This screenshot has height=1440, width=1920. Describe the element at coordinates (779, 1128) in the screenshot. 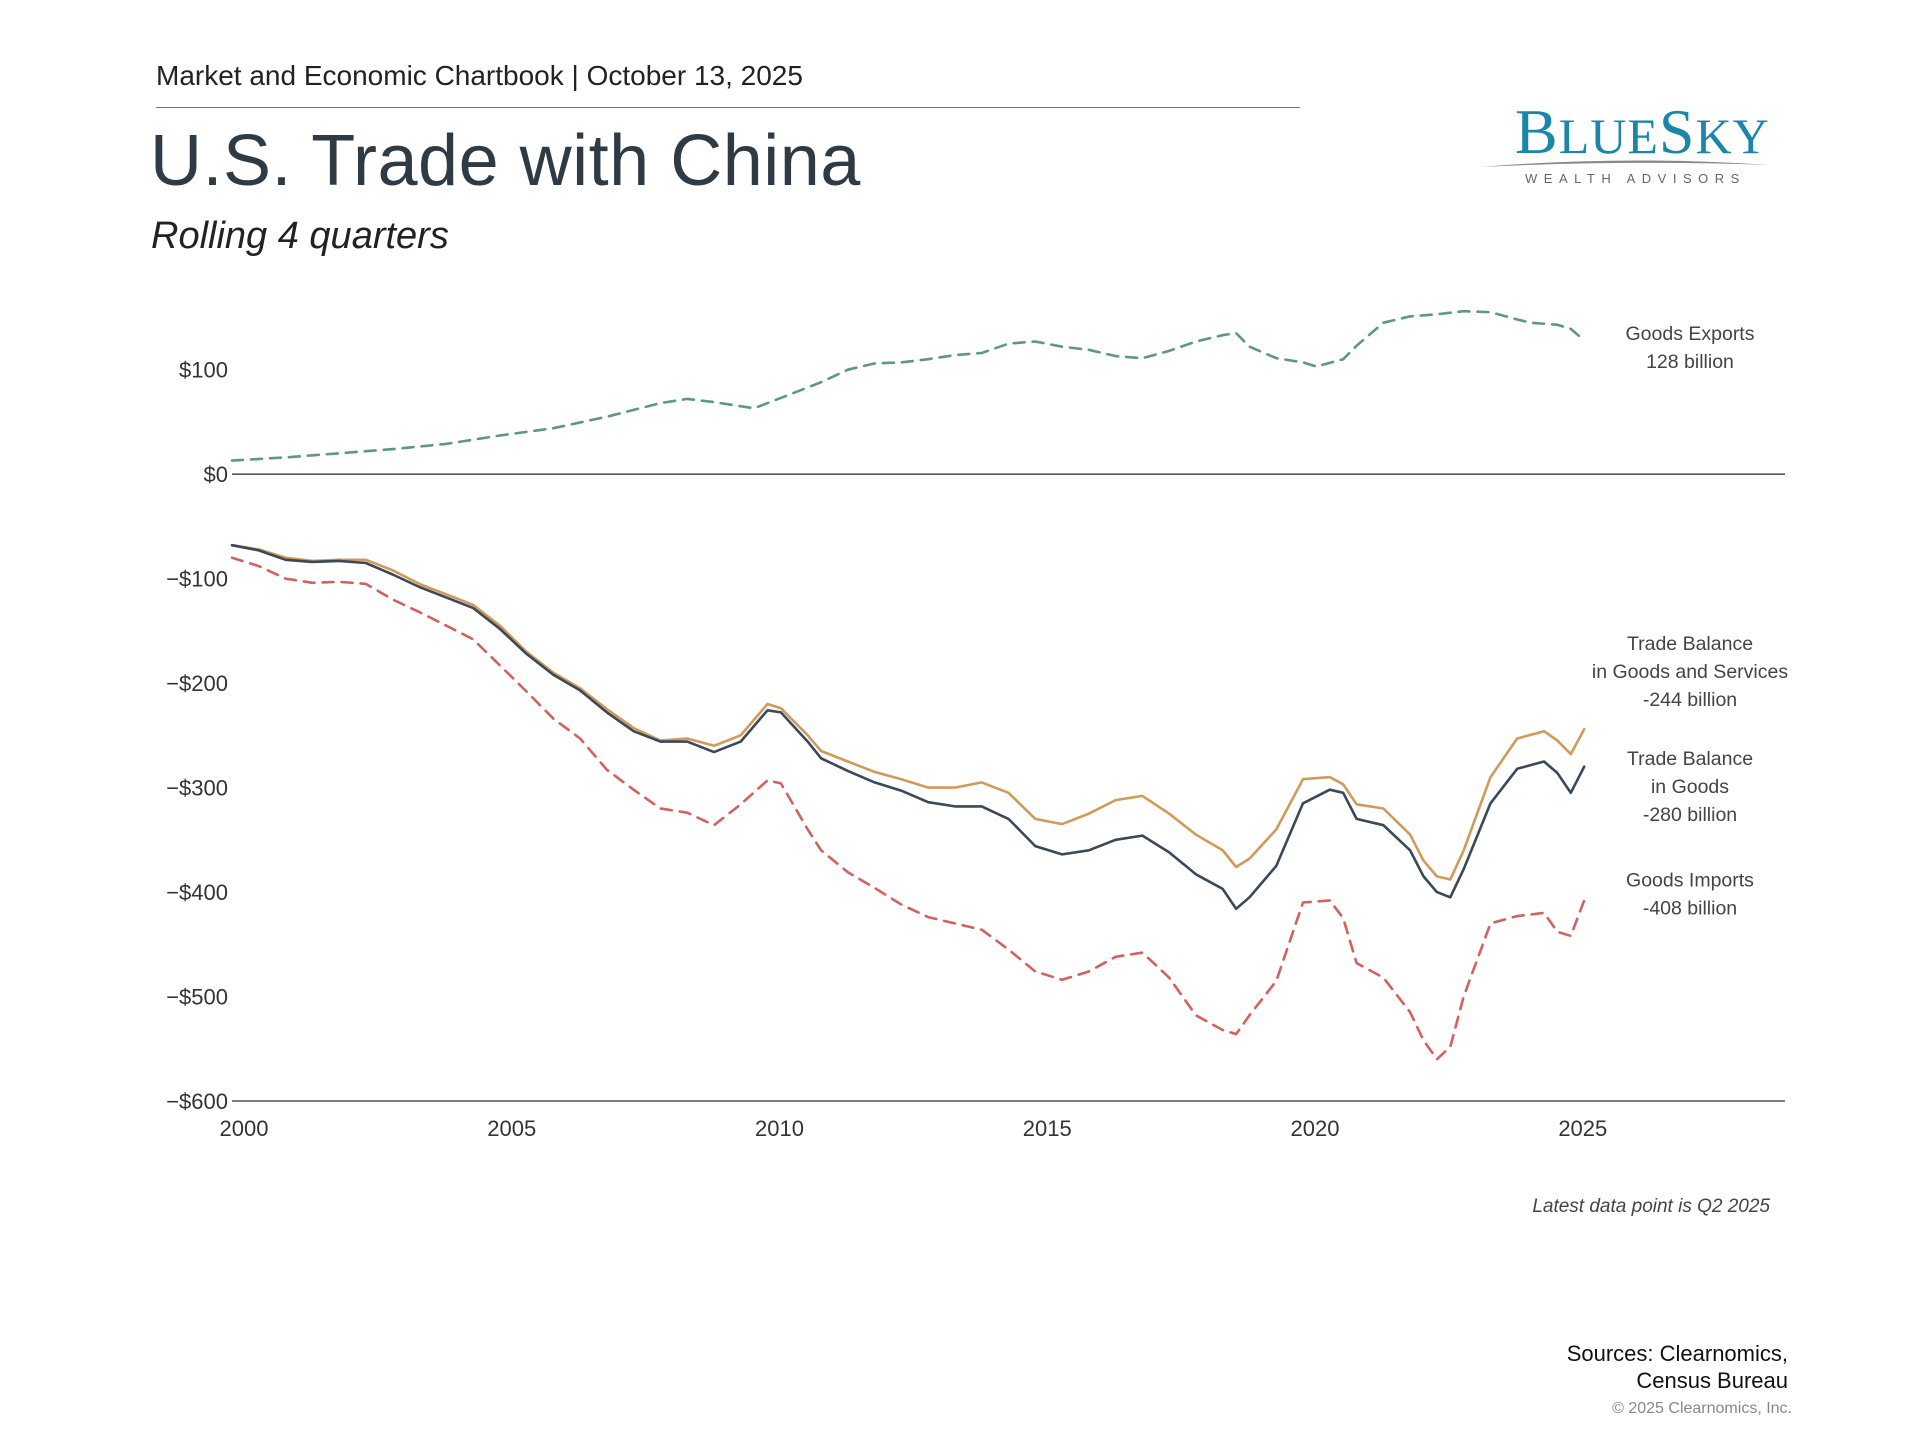

I see `x-tick-label: 2010` at that location.